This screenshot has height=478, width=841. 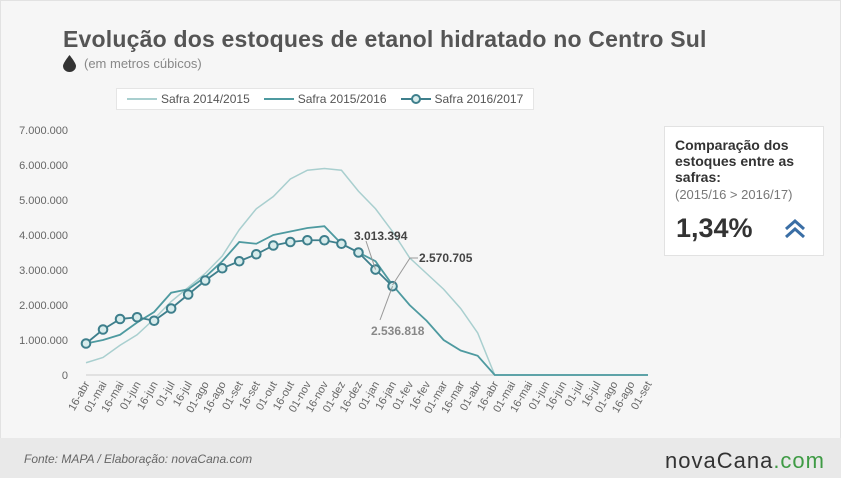 What do you see at coordinates (69, 63) in the screenshot?
I see `water-drop-icon` at bounding box center [69, 63].